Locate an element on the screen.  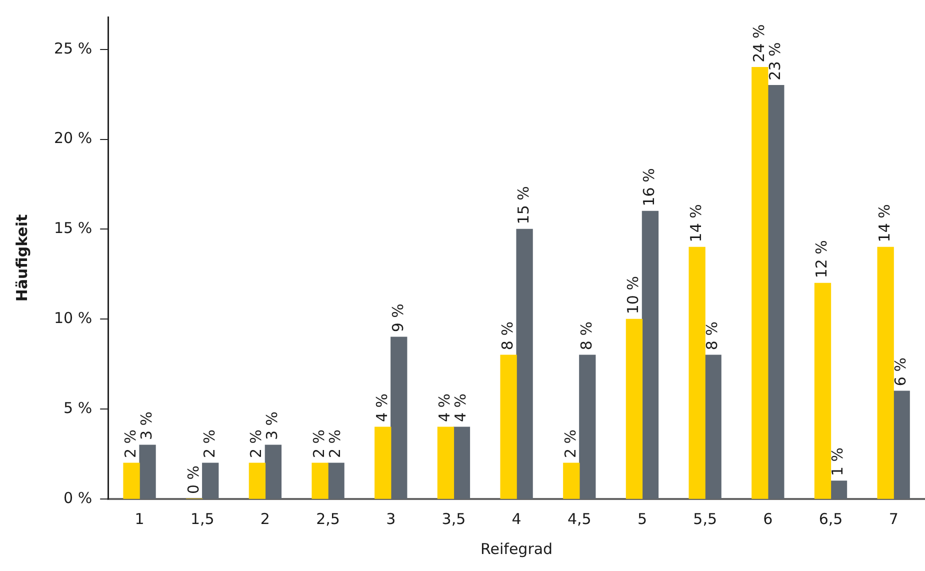
x-tick-label: 6,5 is located at coordinates (830, 519).